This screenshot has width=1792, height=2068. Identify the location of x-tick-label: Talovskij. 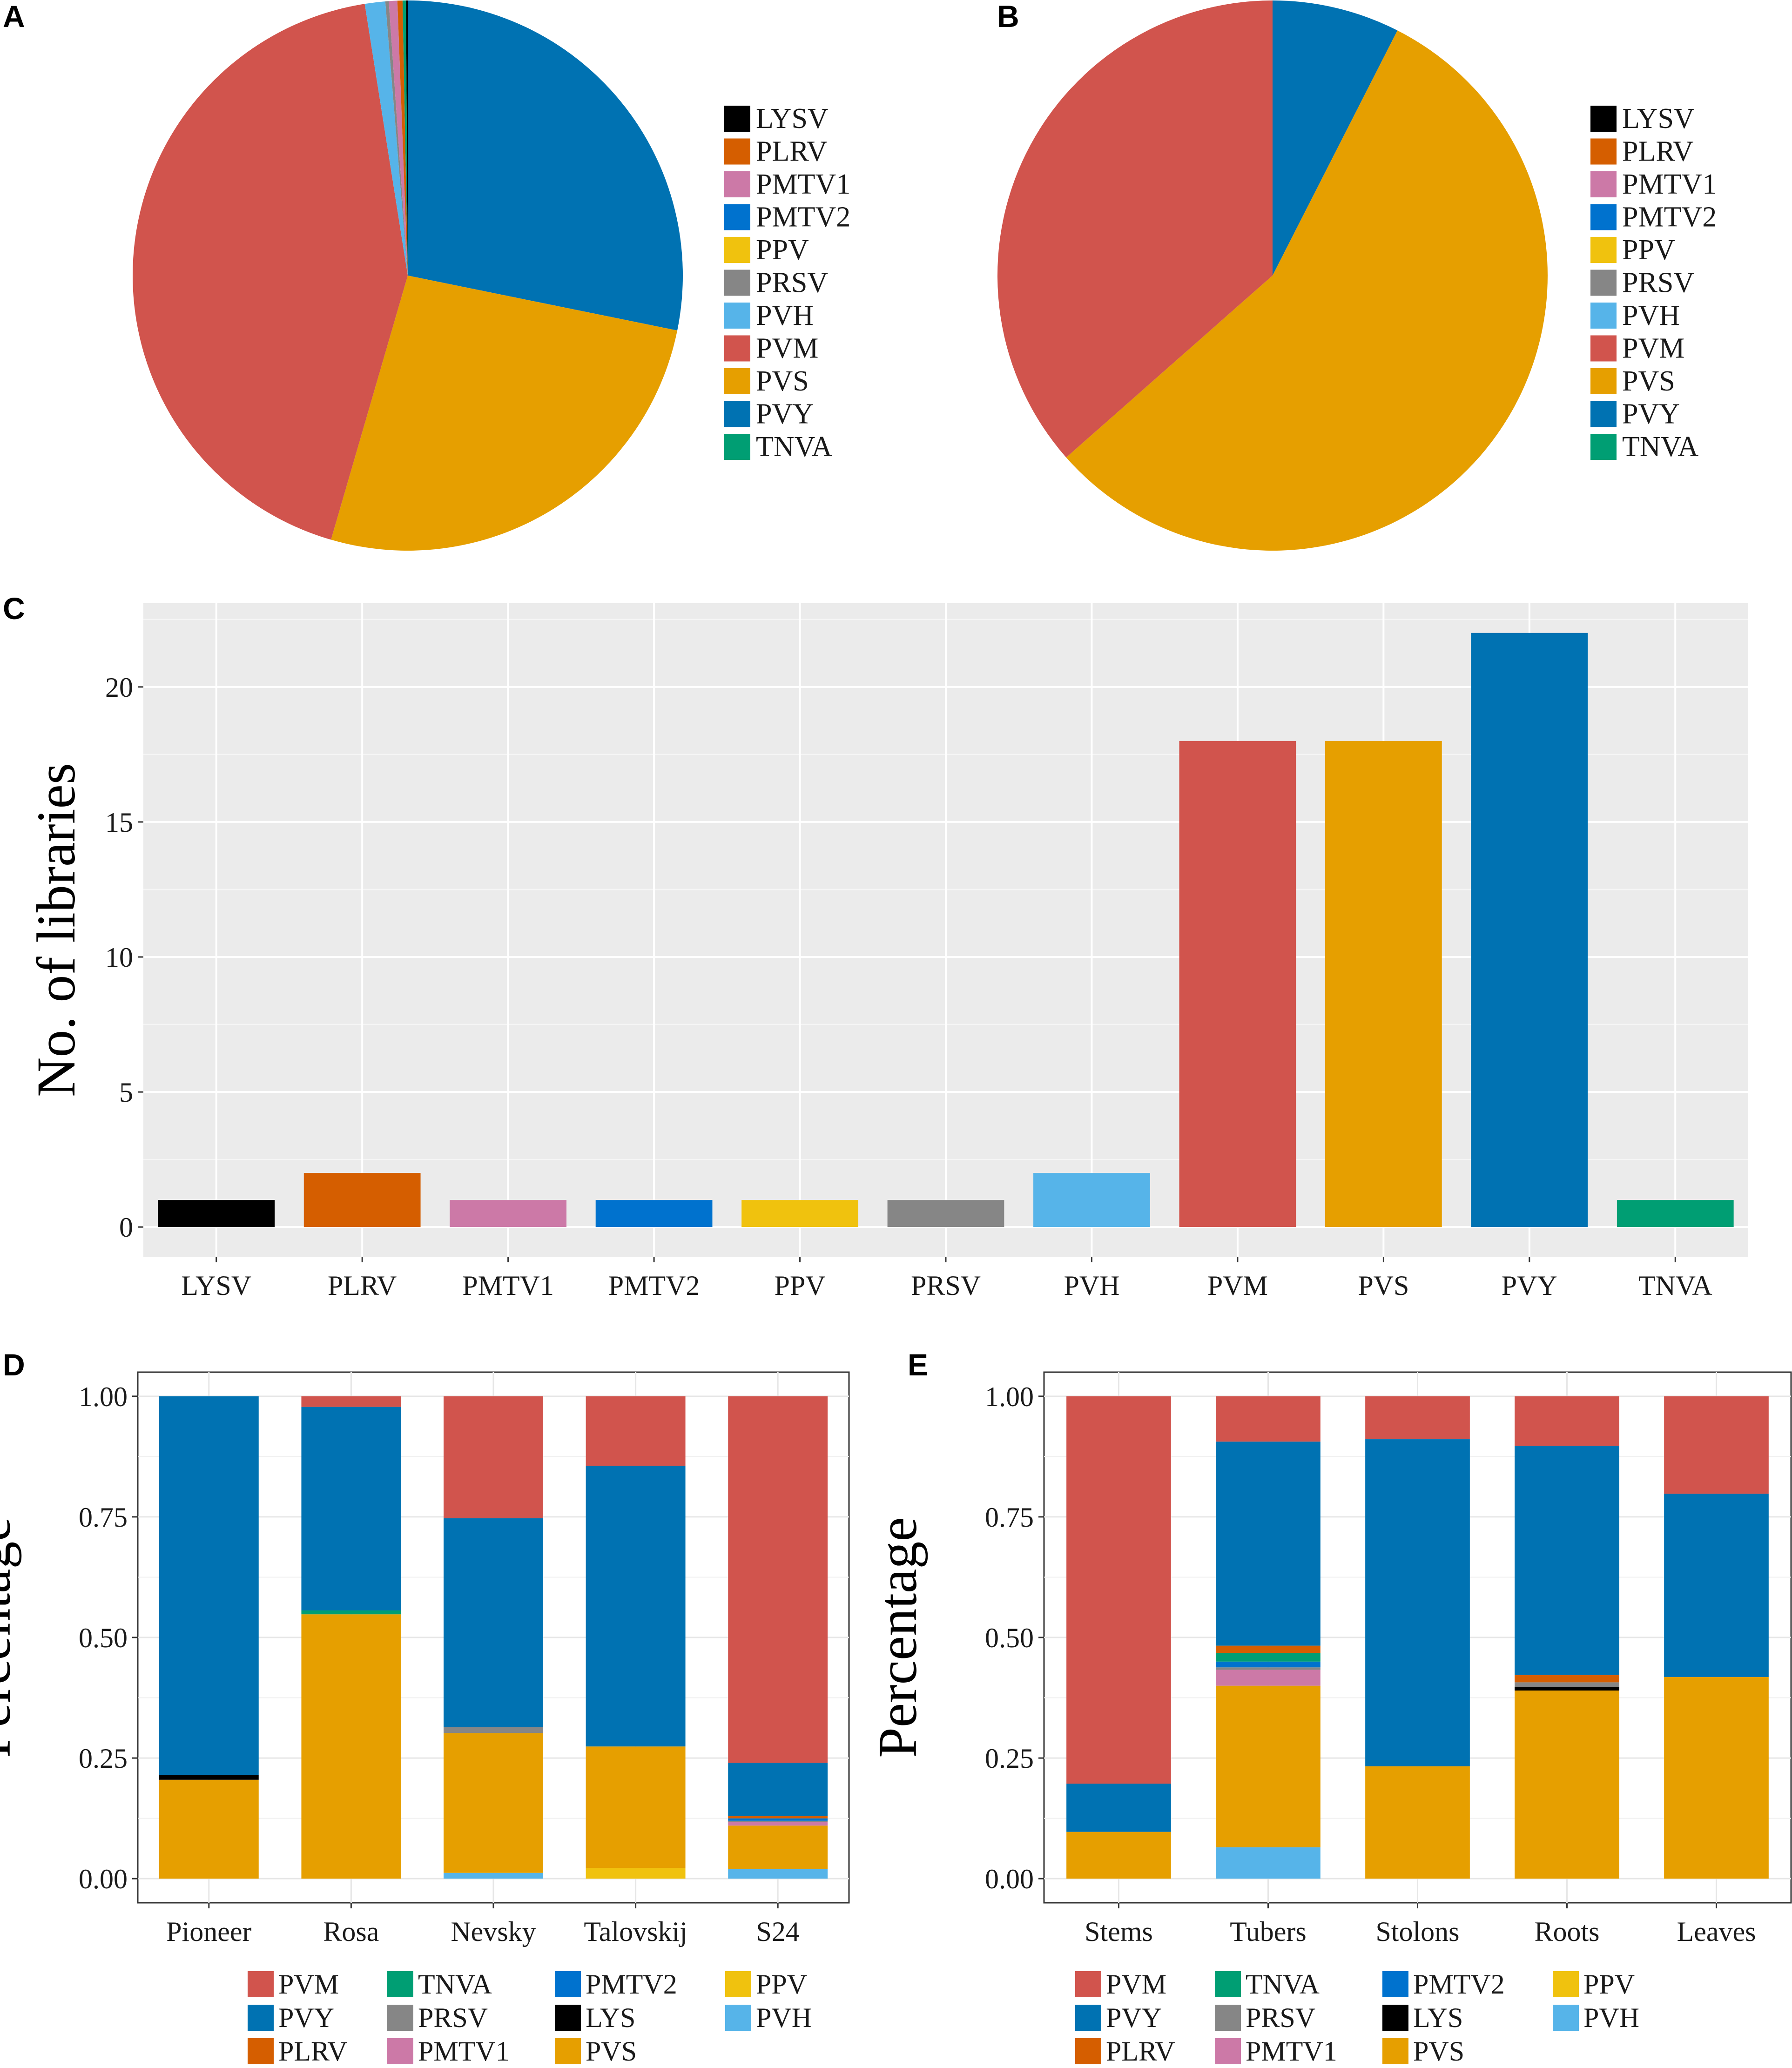
(635, 1931).